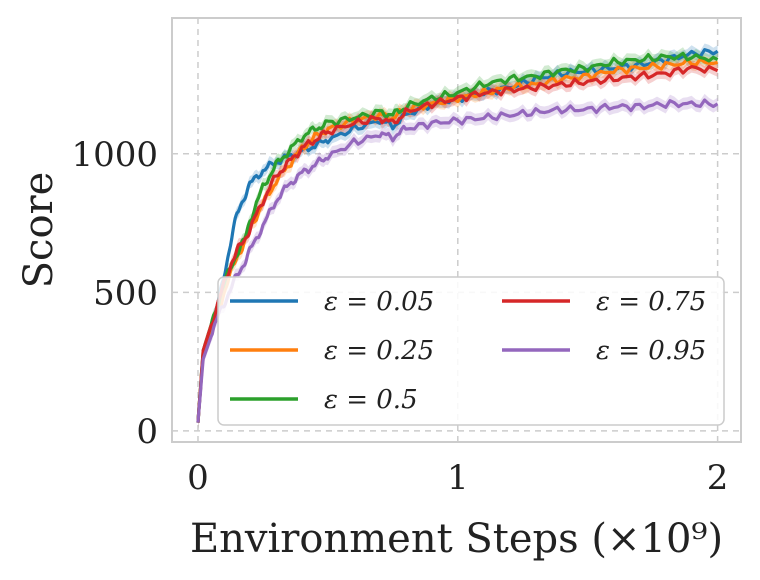 The width and height of the screenshot is (760, 580). What do you see at coordinates (39, 230) in the screenshot?
I see `y-axis-title: Score` at bounding box center [39, 230].